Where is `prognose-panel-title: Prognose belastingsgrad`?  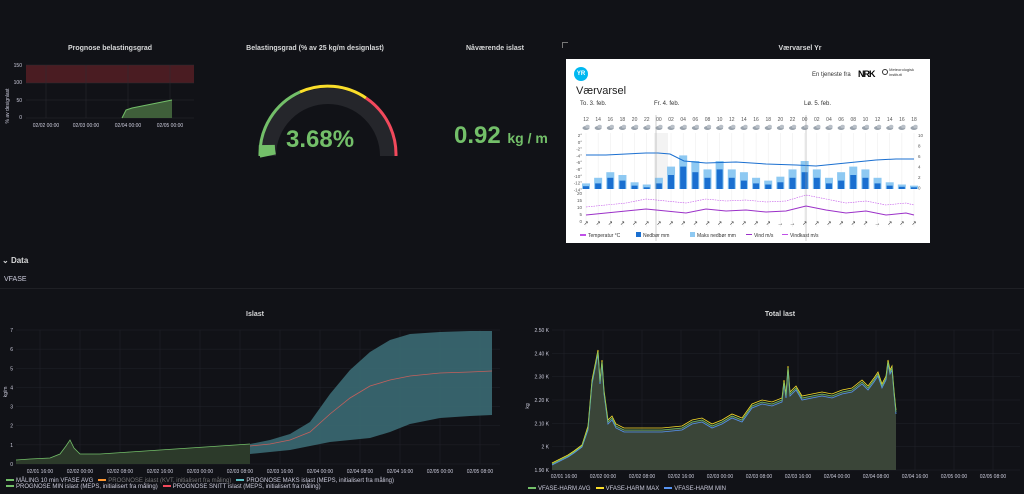 prognose-panel-title: Prognose belastingsgrad is located at coordinates (110, 48).